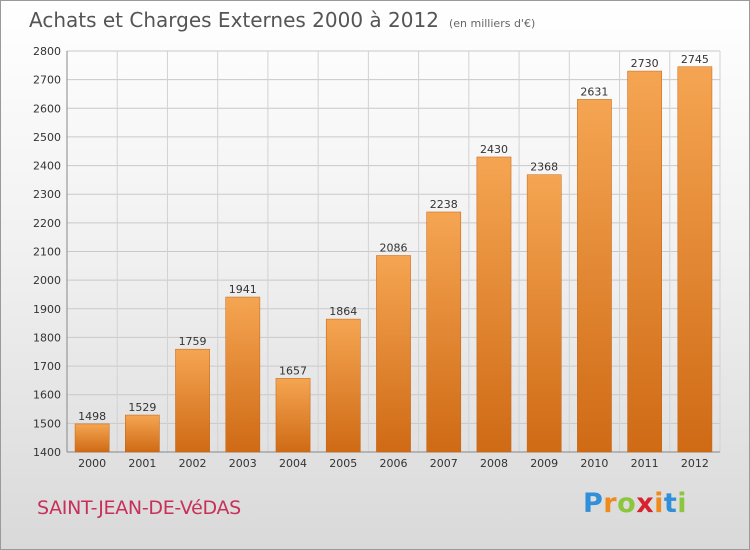  Describe the element at coordinates (193, 341) in the screenshot. I see `data-label: 1759` at that location.